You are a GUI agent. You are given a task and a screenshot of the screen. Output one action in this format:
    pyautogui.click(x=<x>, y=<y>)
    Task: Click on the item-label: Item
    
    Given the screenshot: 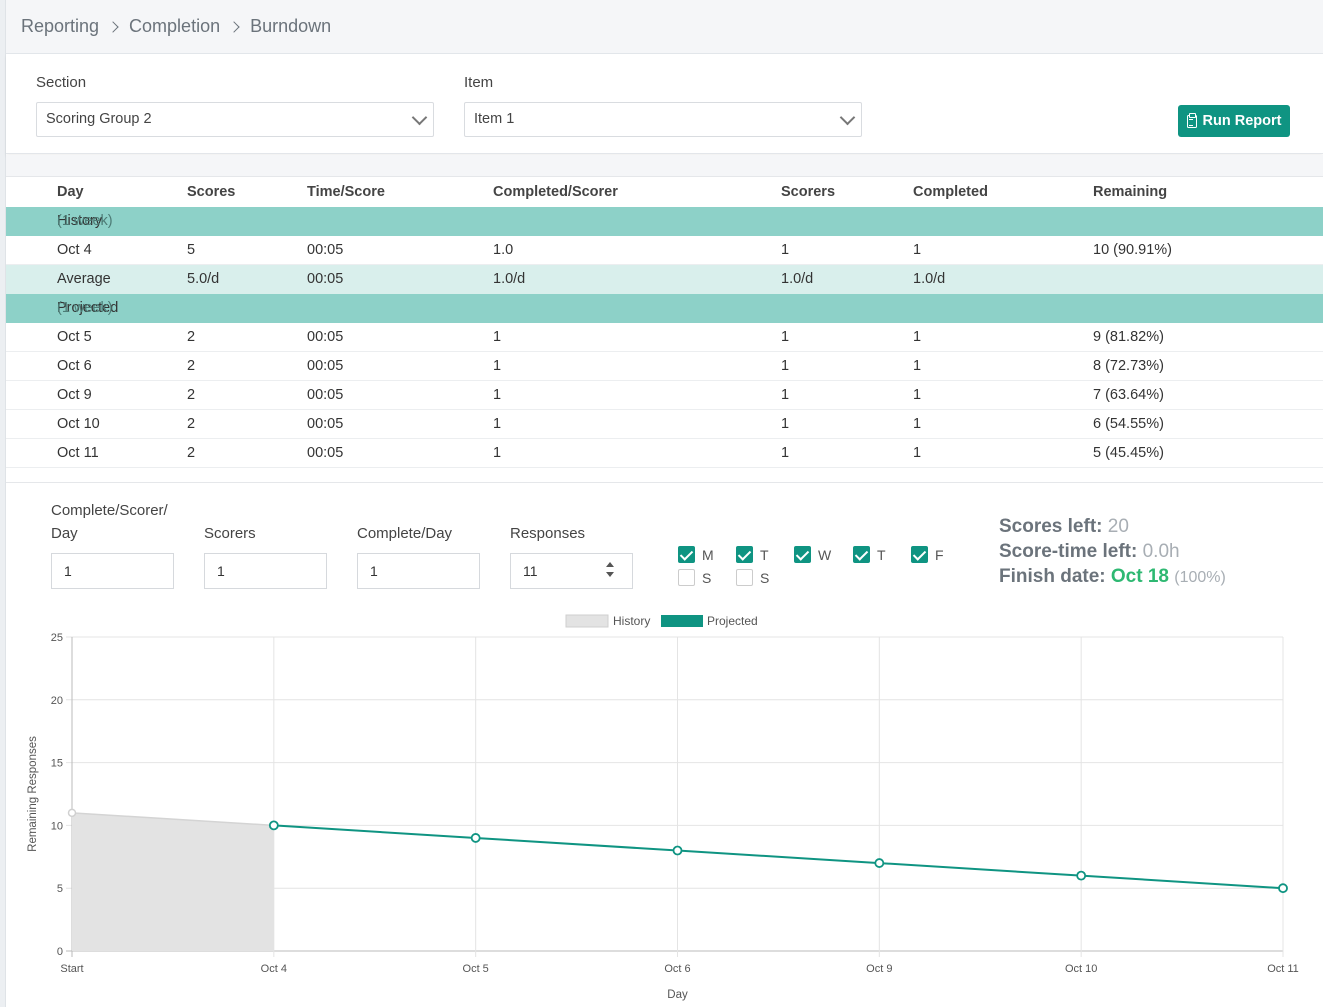 What is the action you would take?
    pyautogui.click(x=479, y=82)
    